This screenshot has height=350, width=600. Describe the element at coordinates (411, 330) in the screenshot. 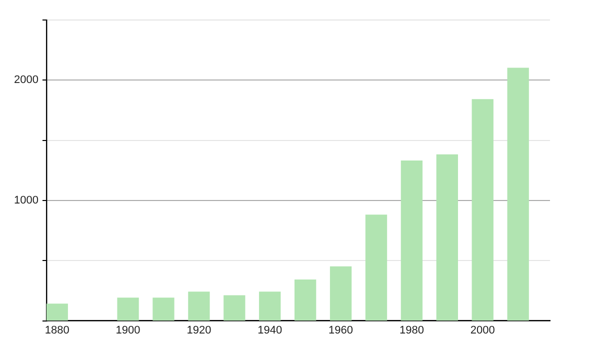

I see `x-tick-label: 1980` at that location.